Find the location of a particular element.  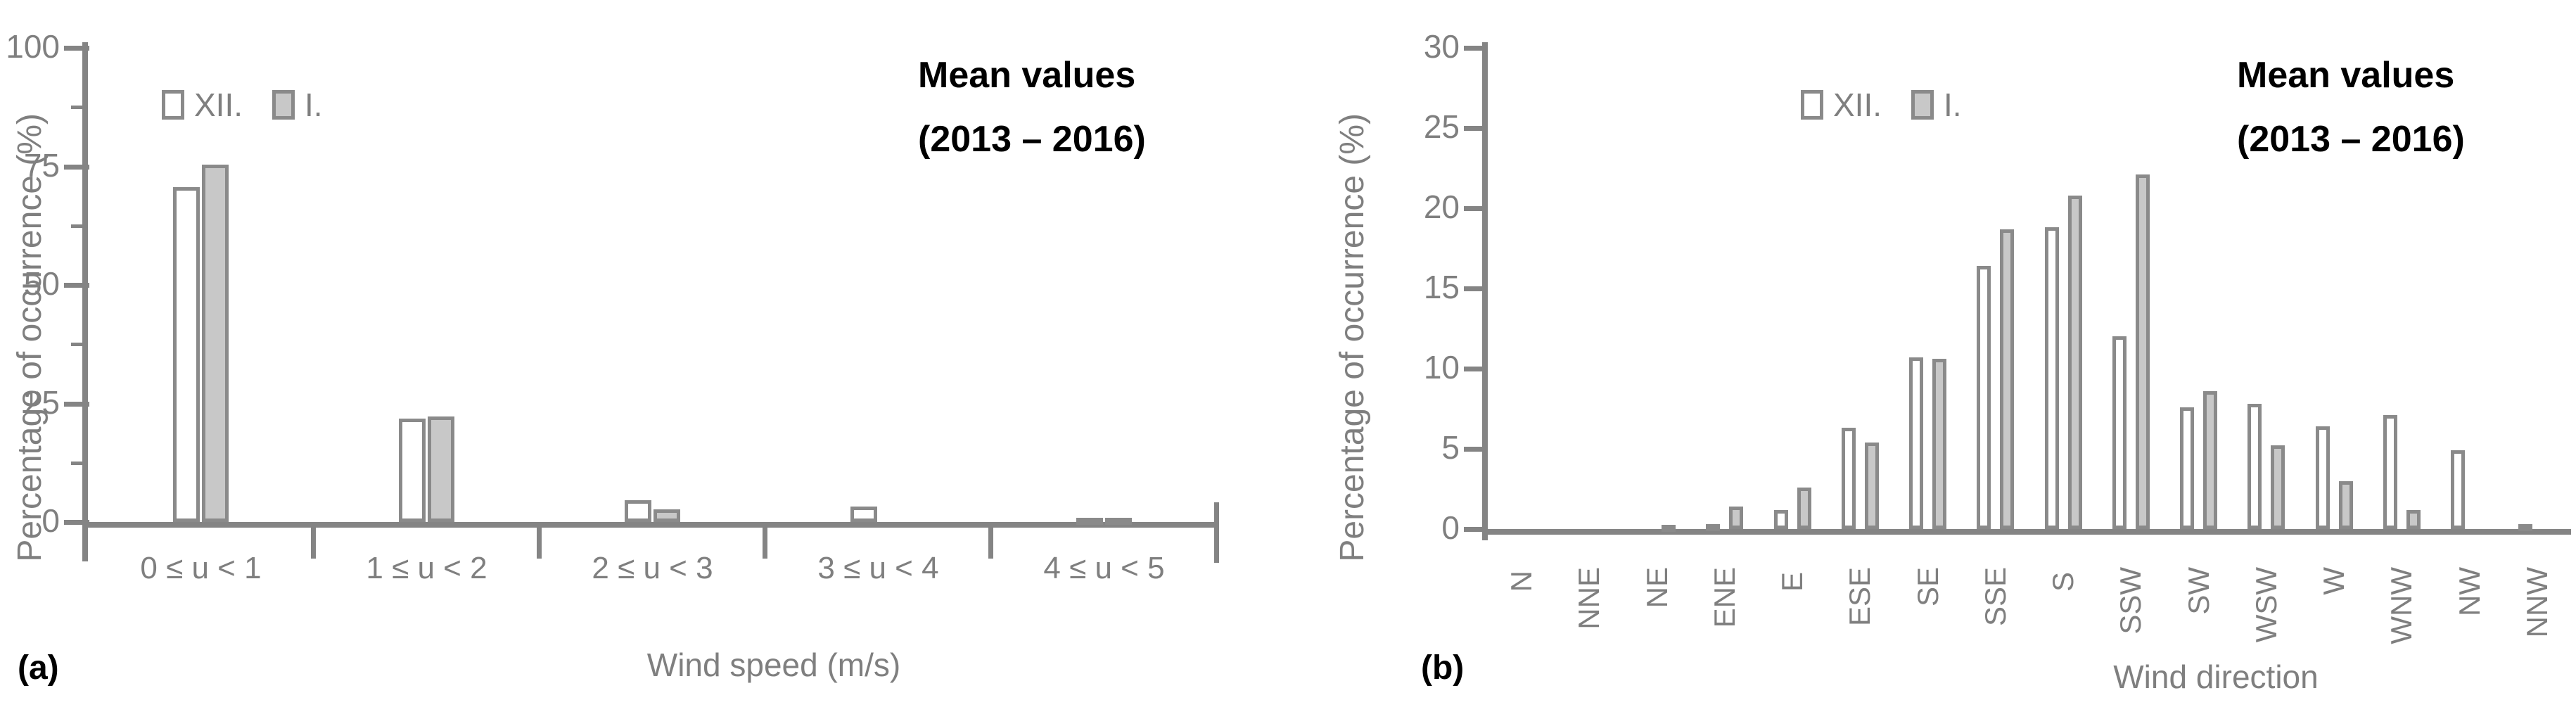

bar-b-XII-SW is located at coordinates (2187, 468).